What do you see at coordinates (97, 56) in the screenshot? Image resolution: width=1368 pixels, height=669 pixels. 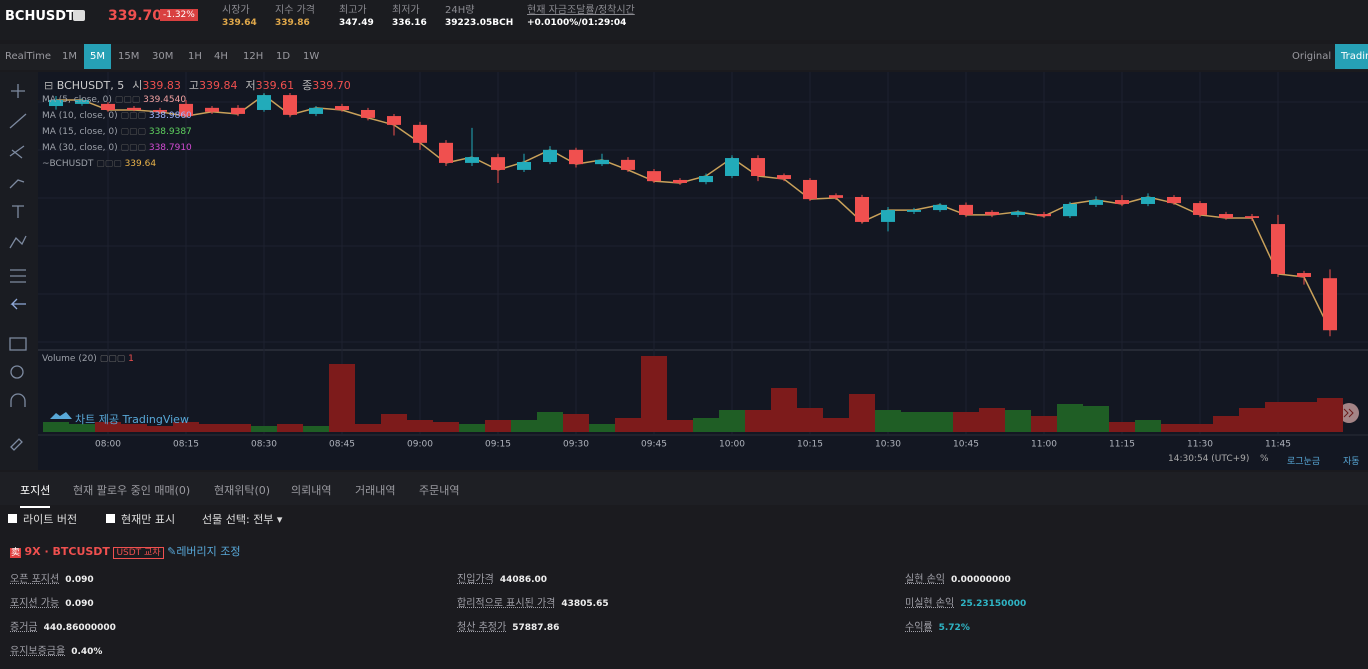 I see `interval: 5M` at bounding box center [97, 56].